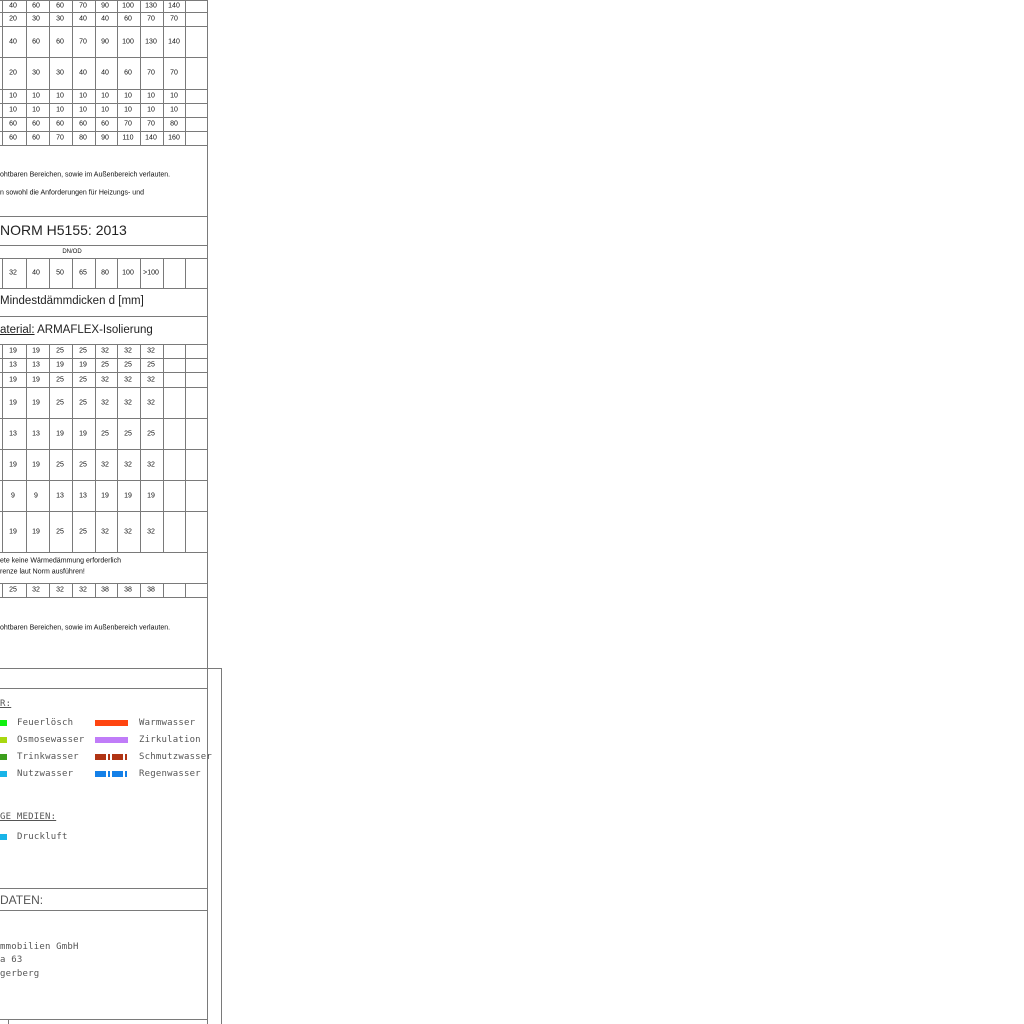 The height and width of the screenshot is (1024, 1024). What do you see at coordinates (174, 138) in the screenshot?
I see `table-cell: 160` at bounding box center [174, 138].